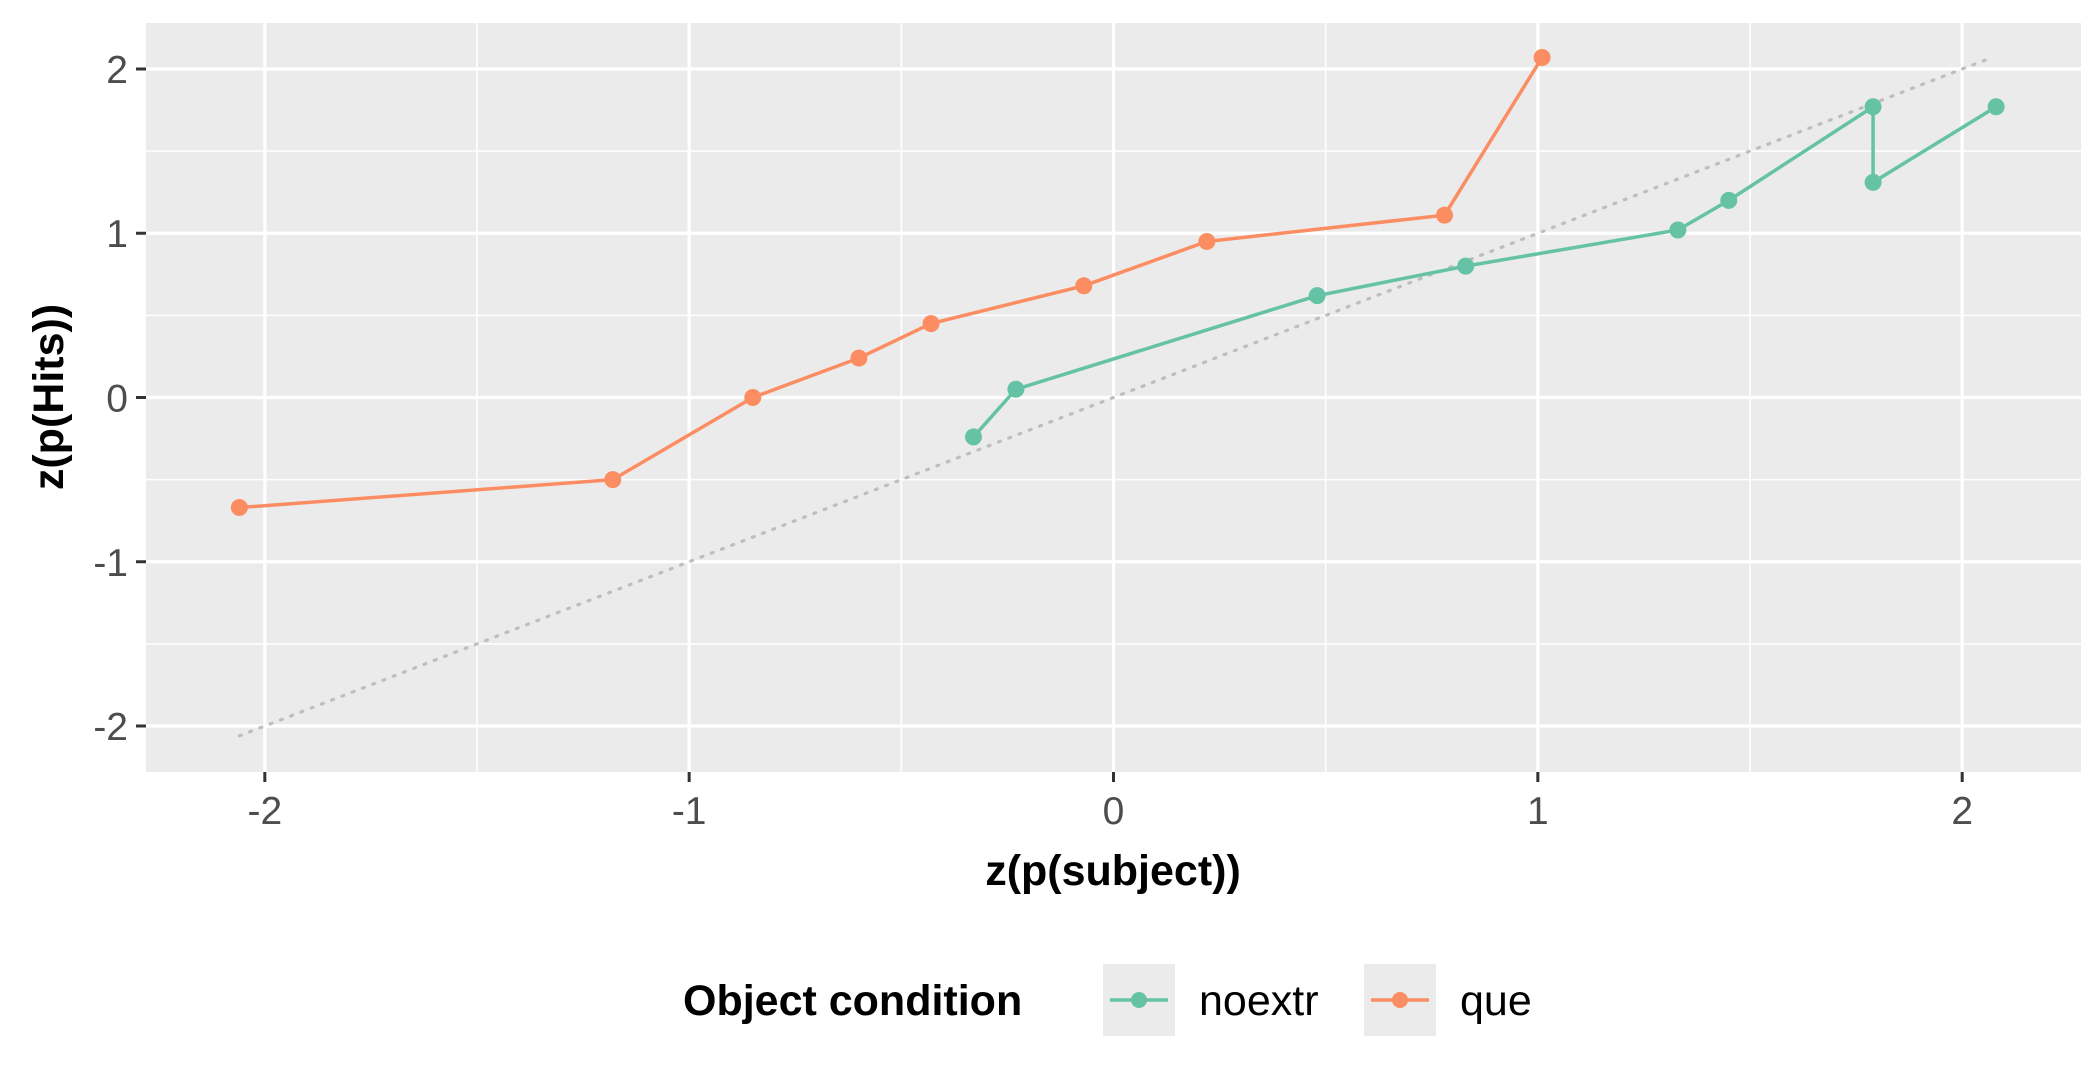 The width and height of the screenshot is (2100, 1080). I want to click on x-tick-label: -1, so click(689, 811).